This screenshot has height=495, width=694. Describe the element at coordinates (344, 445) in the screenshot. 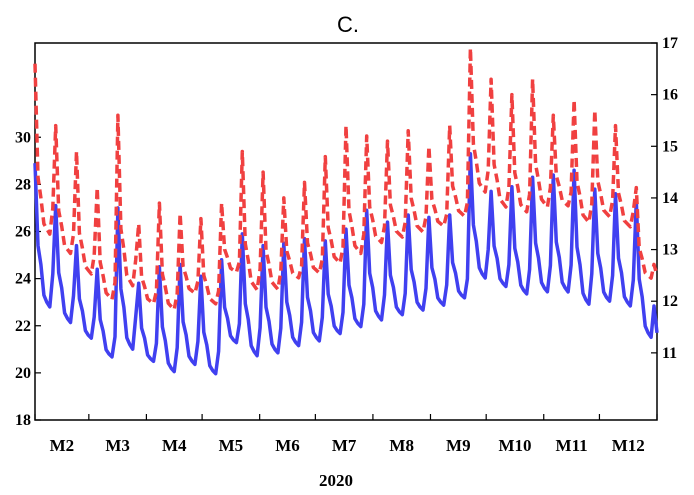

I see `x-tick-label: M7` at that location.